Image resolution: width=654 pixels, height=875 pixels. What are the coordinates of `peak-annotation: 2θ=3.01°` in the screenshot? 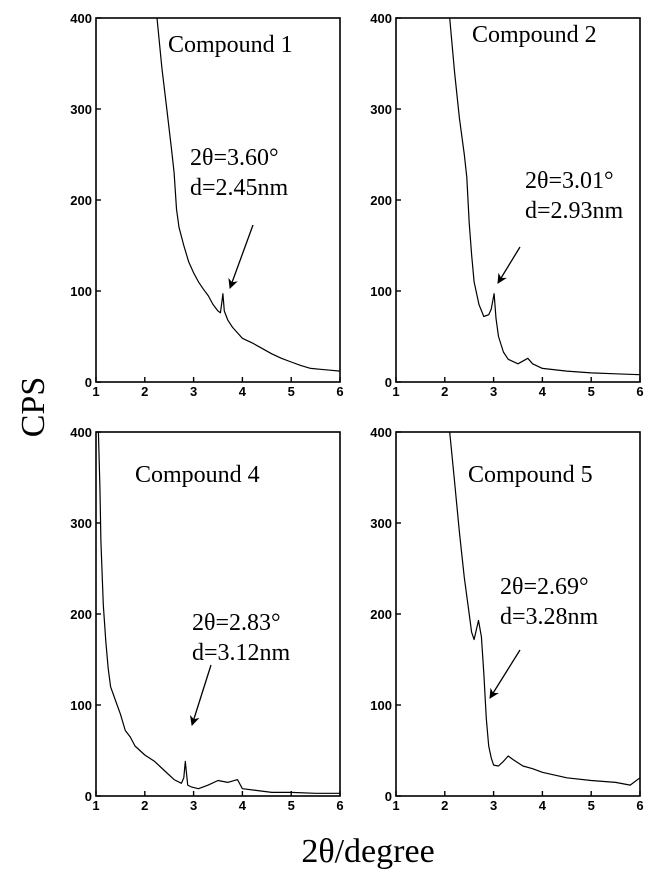 It's located at (569, 181).